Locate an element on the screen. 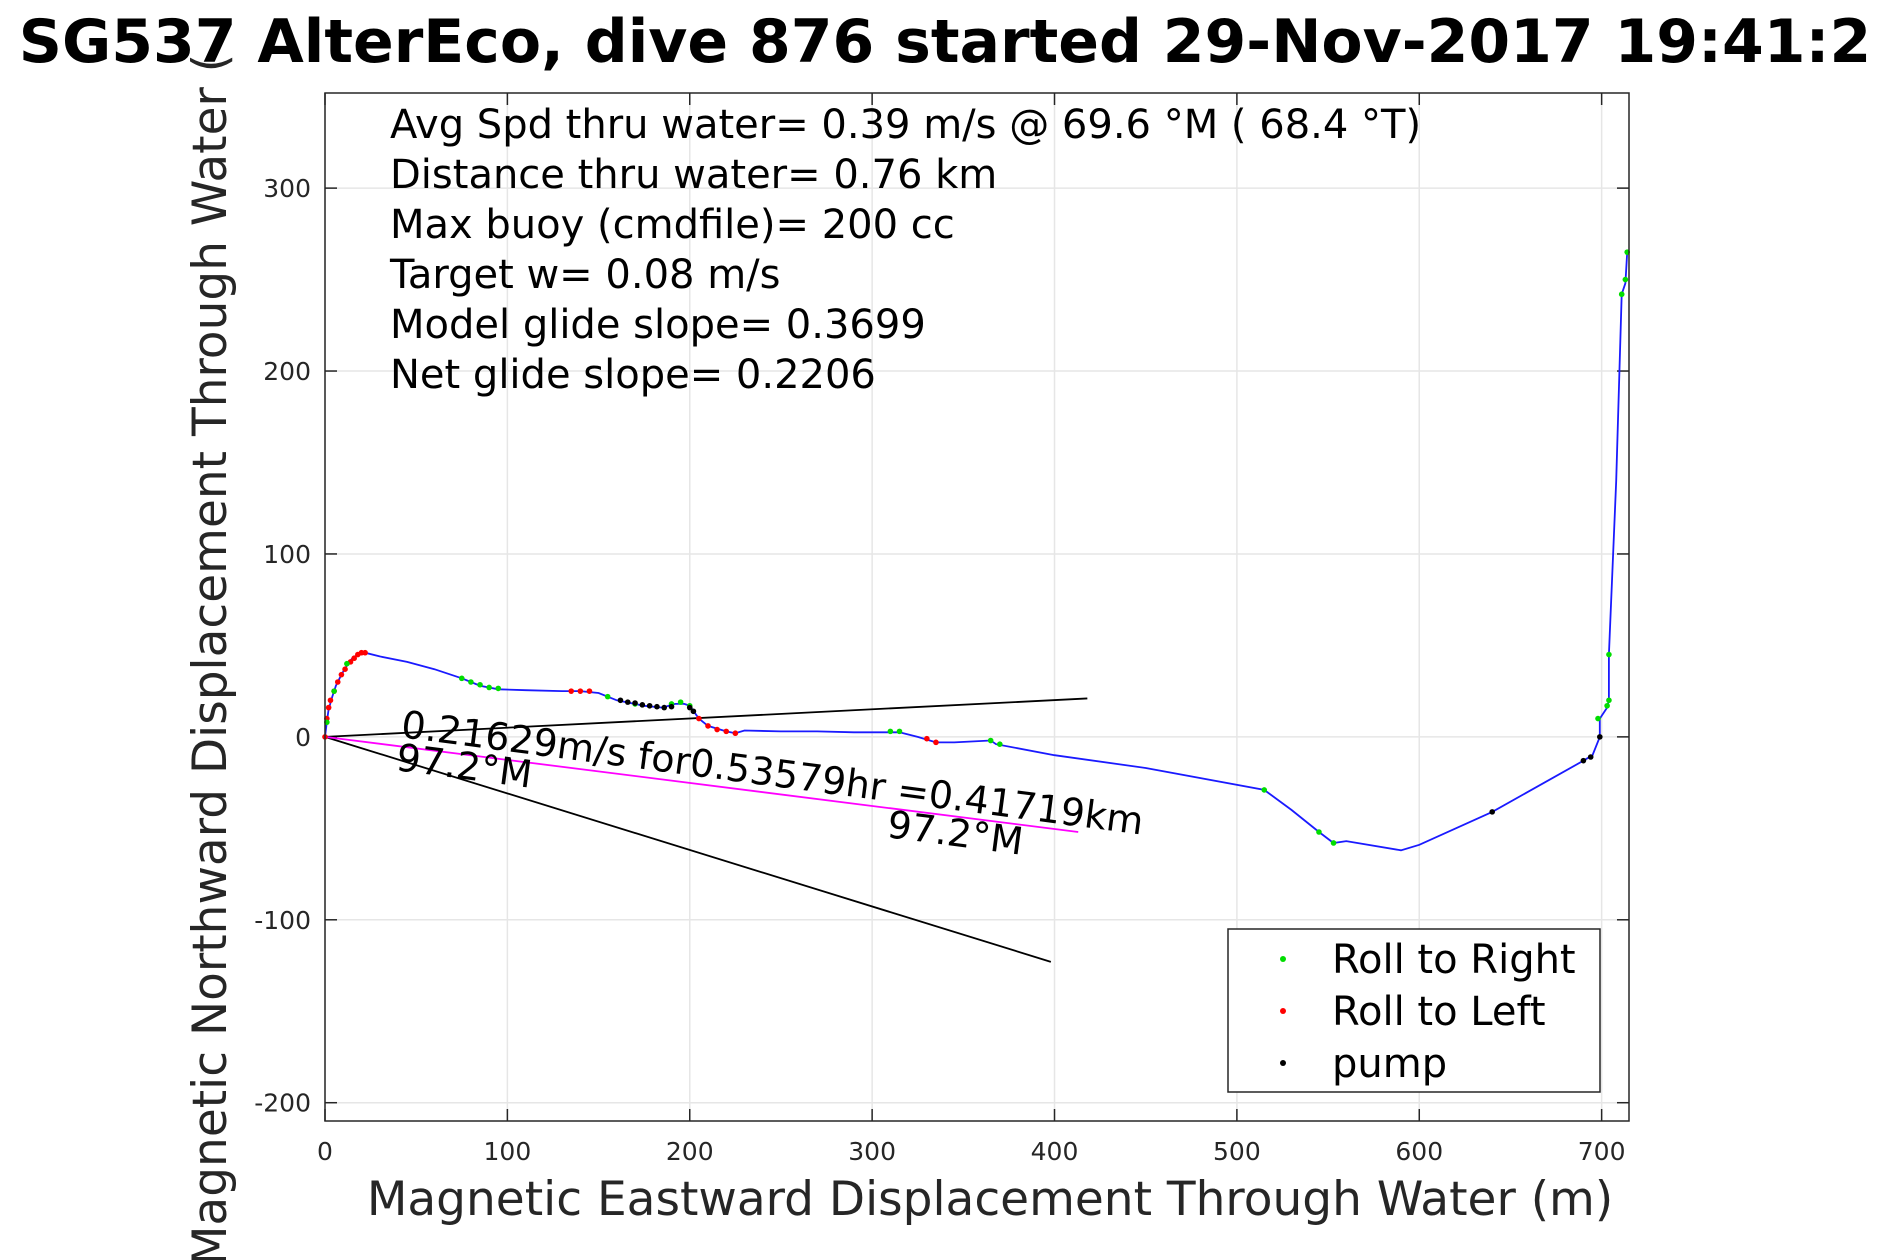  stat-line: Net glide slope= 0.2206 is located at coordinates (633, 375).